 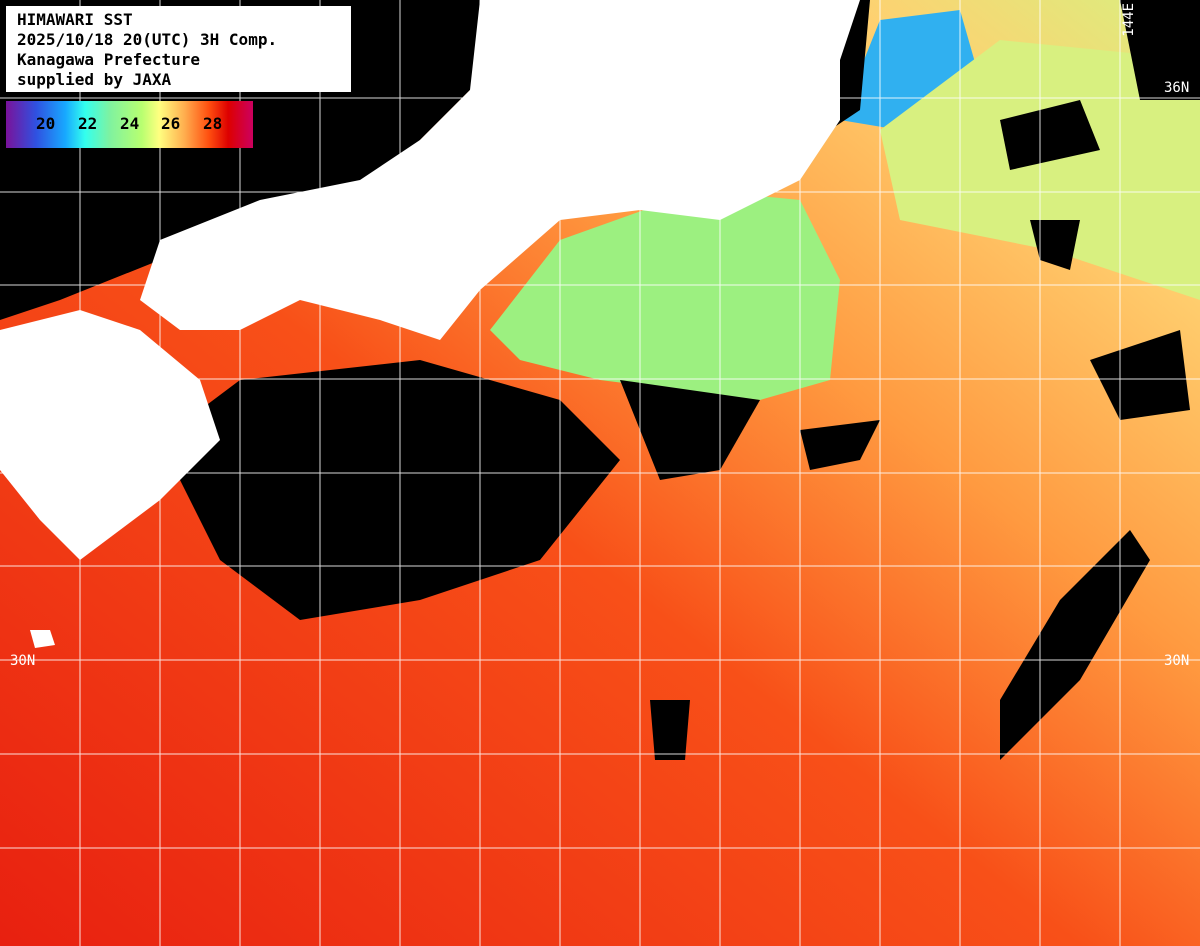 What do you see at coordinates (213, 123) in the screenshot?
I see `legend-tick: 28` at bounding box center [213, 123].